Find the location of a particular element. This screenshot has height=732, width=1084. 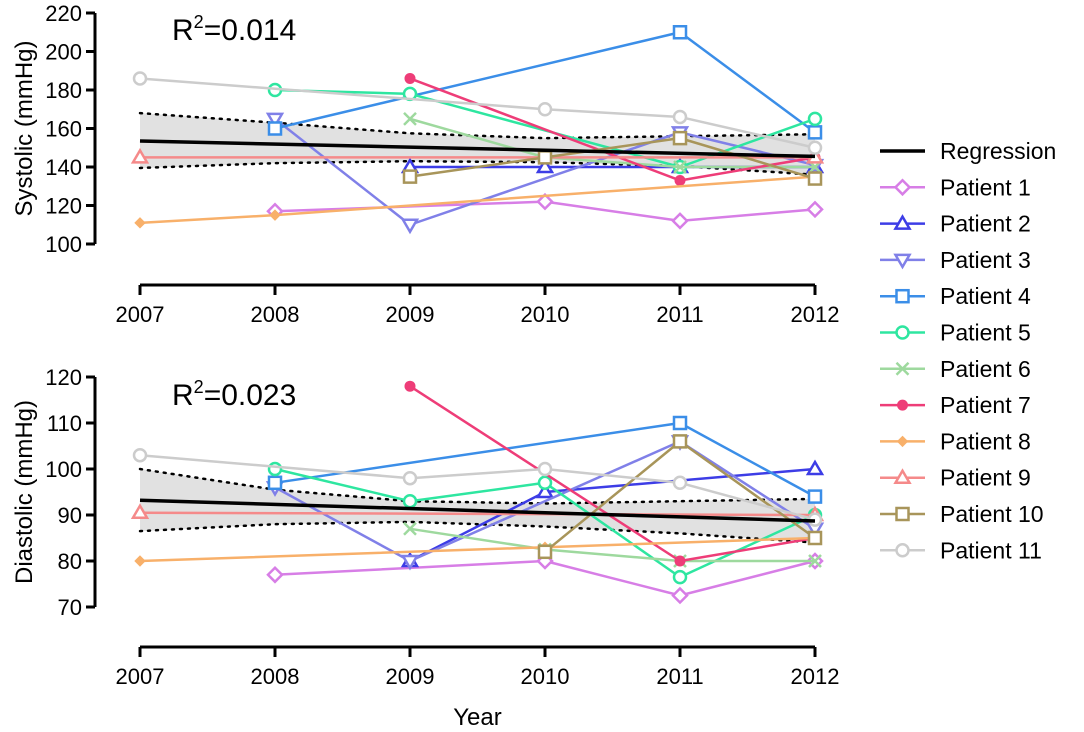

legend-item: Patient 9 is located at coordinates (955, 478).